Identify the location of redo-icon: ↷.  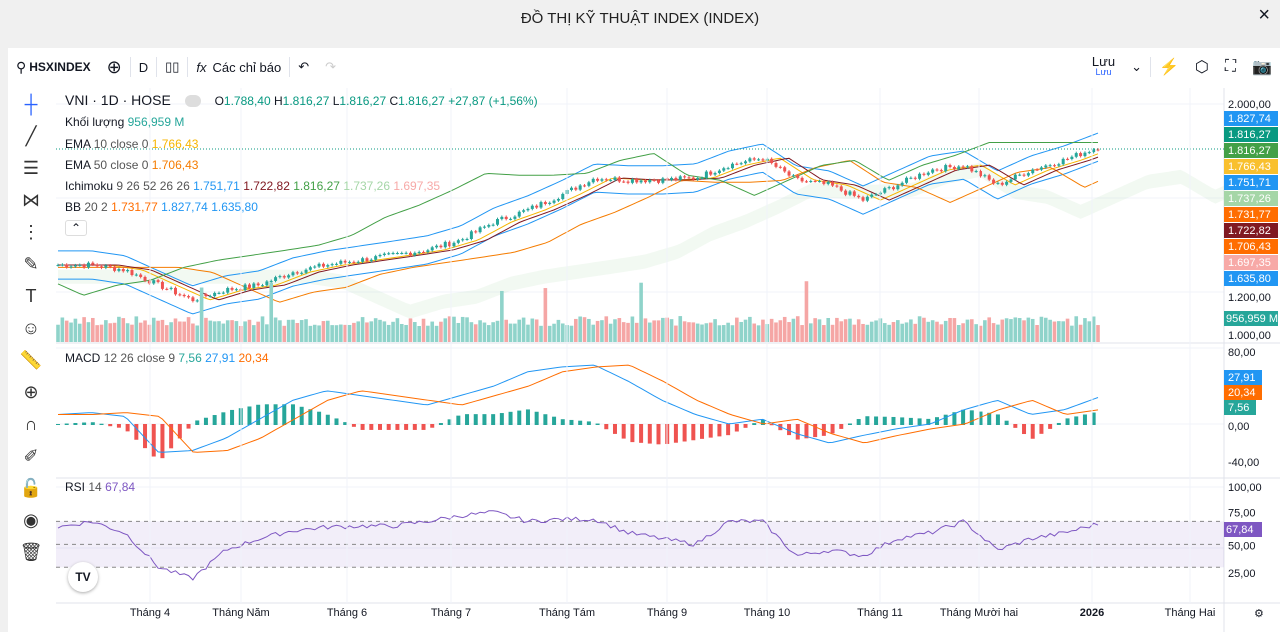
(331, 66).